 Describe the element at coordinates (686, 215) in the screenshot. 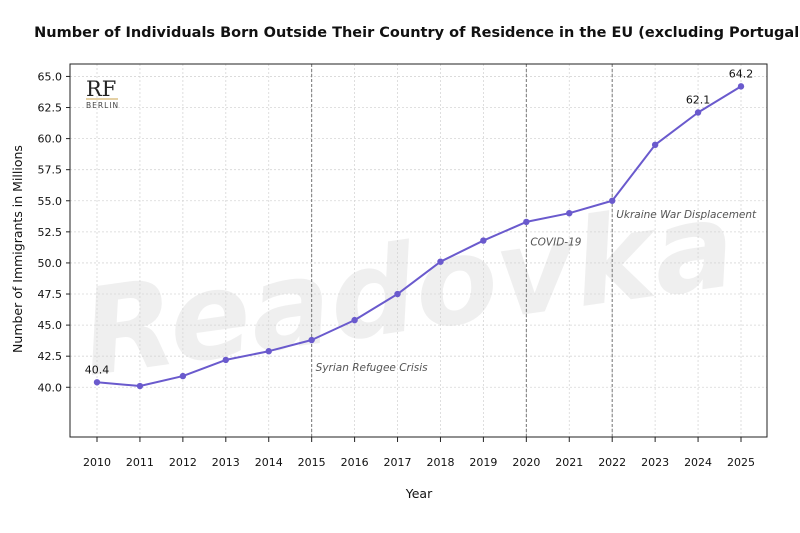

I see `event-annotation: Ukraine War Displacement` at that location.